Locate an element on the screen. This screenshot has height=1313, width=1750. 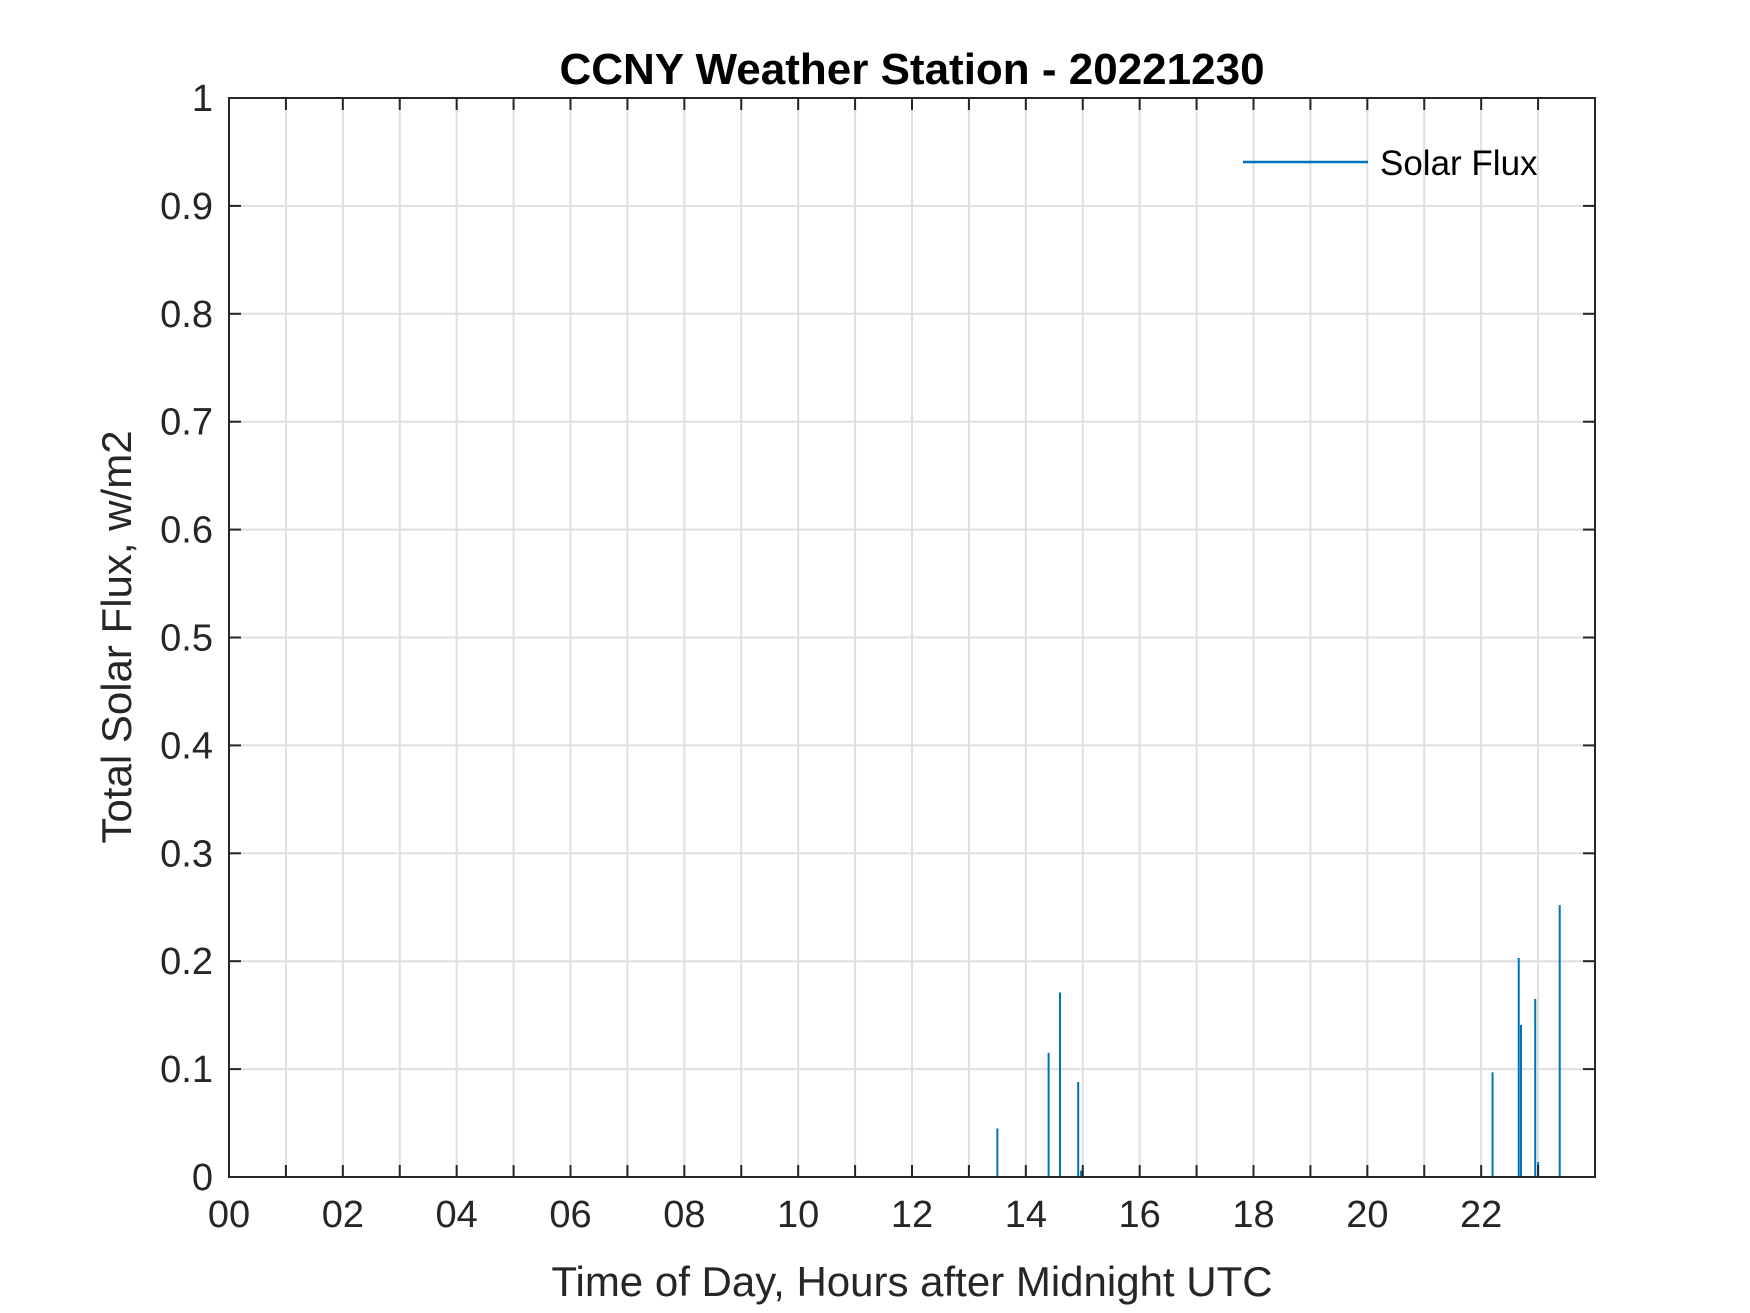
legend: Solar Flux is located at coordinates (1390, 163).